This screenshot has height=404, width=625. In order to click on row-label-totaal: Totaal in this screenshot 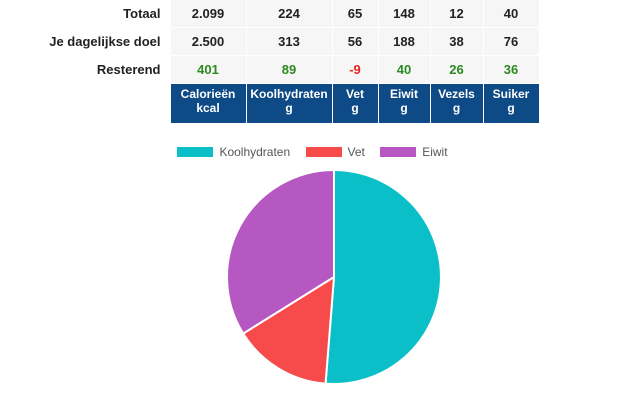, I will do `click(85, 14)`.